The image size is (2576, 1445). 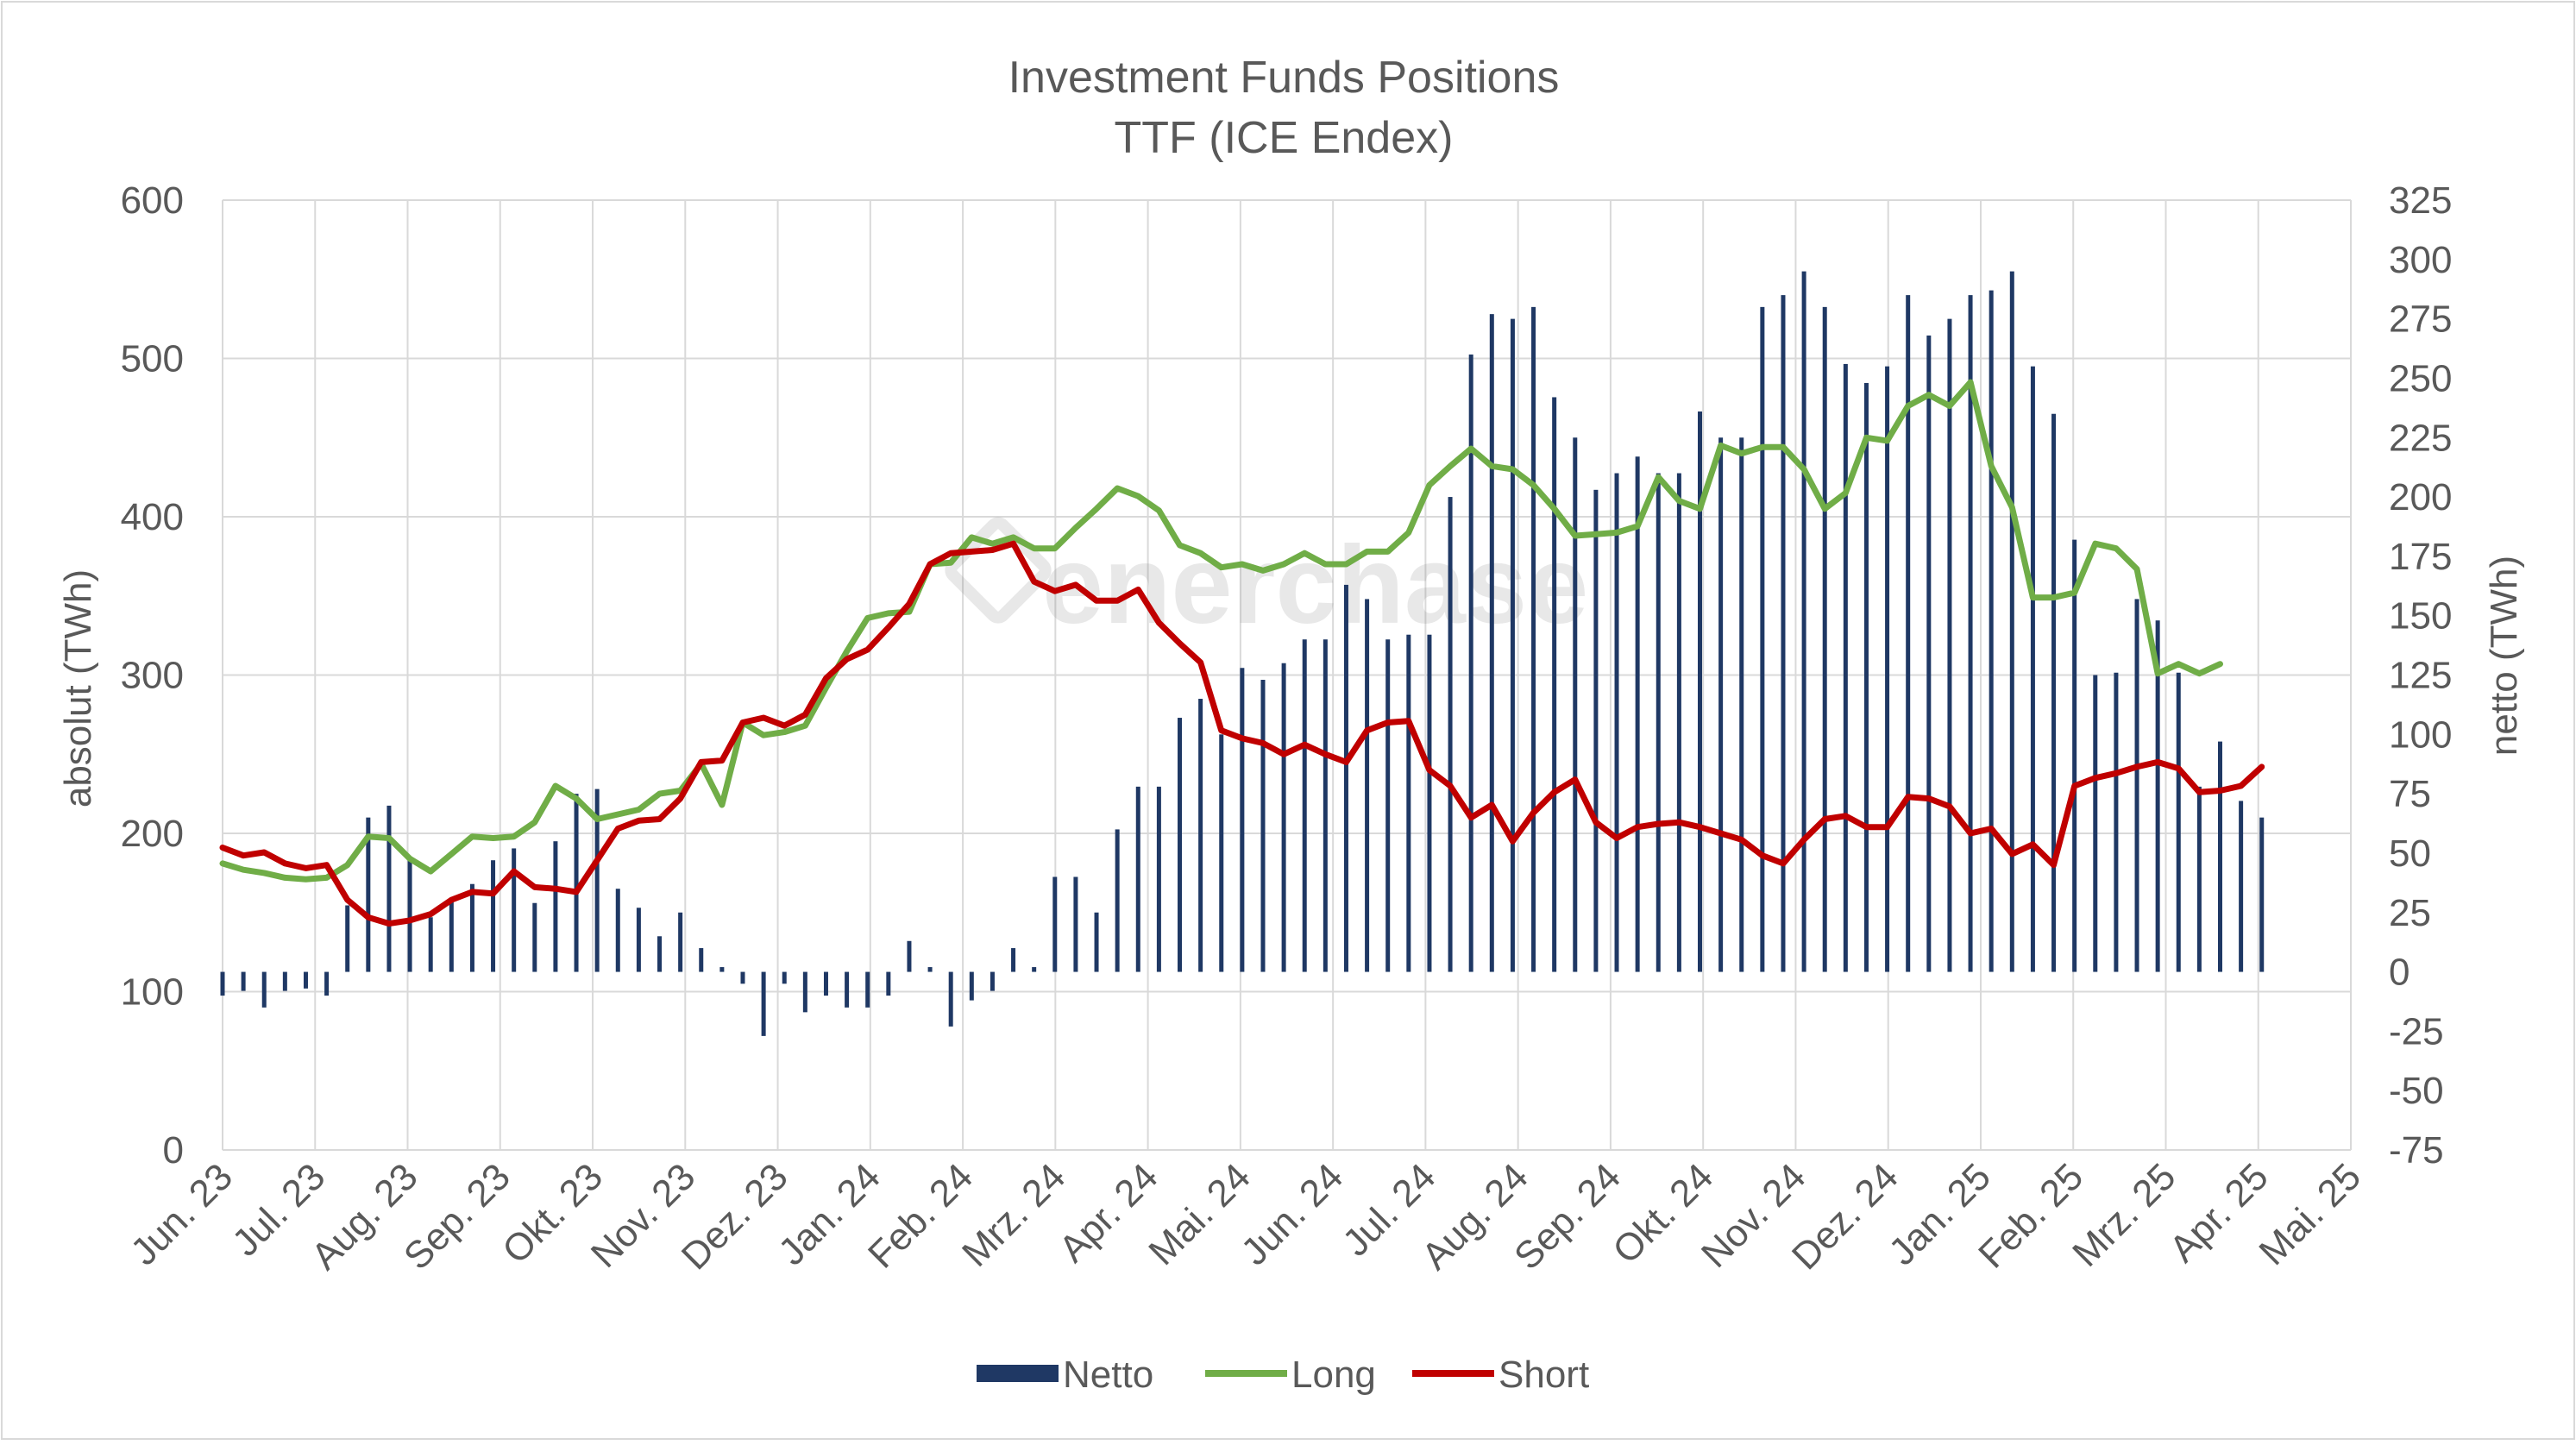 I want to click on y-left-tick-label: 200, so click(x=152, y=834).